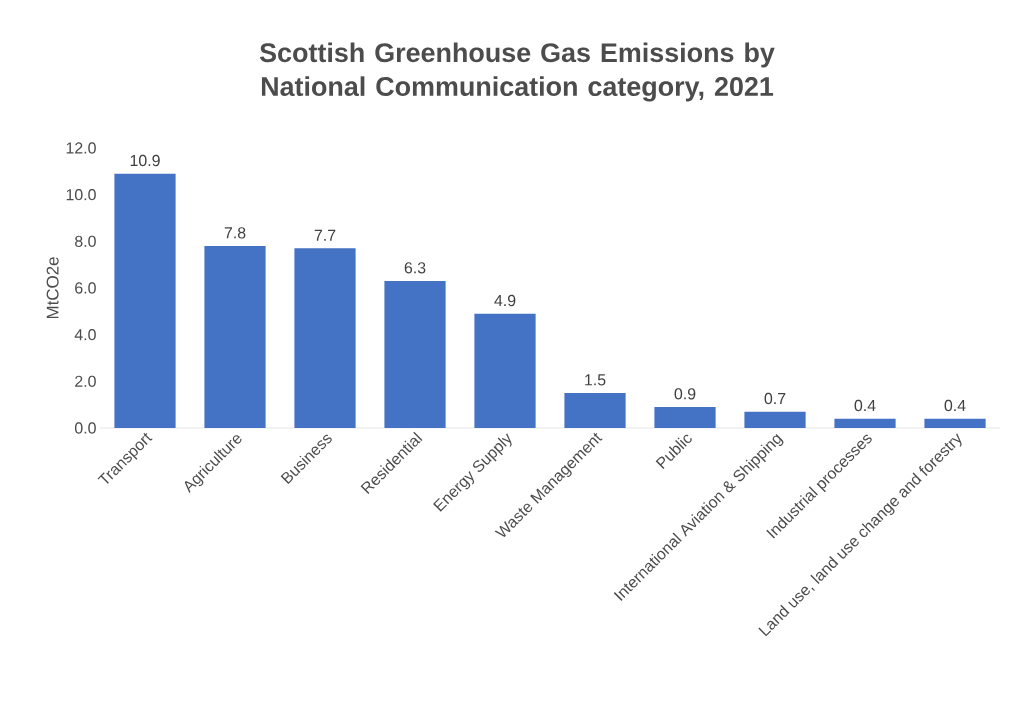 Image resolution: width=1011 pixels, height=724 pixels. I want to click on data-label: 4.9, so click(505, 300).